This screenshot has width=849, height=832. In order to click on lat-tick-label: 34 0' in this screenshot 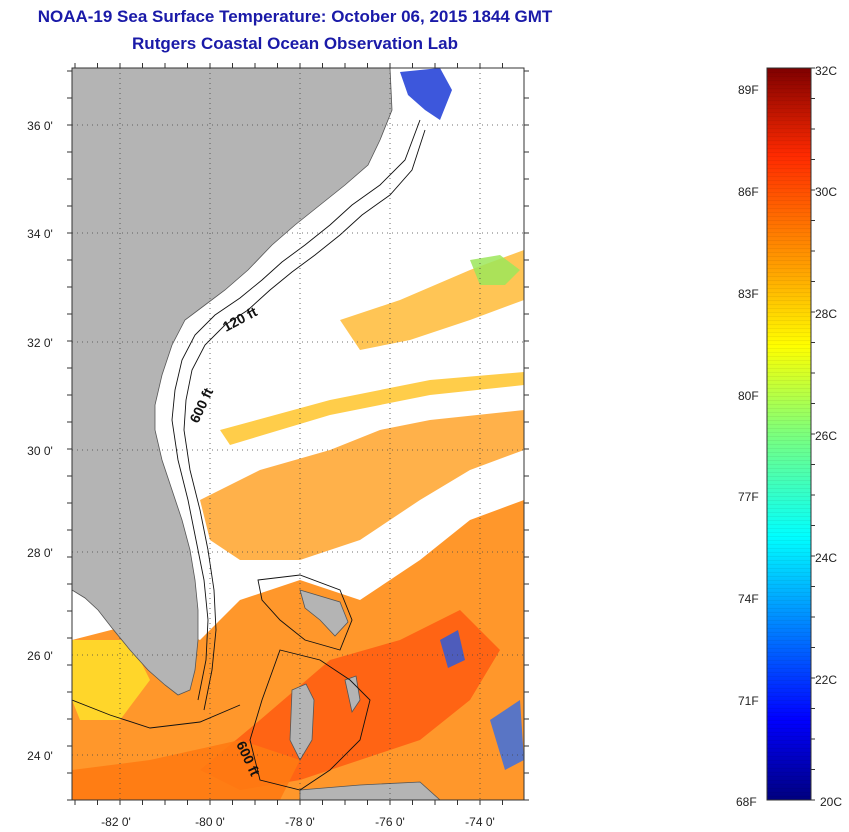, I will do `click(40, 234)`.